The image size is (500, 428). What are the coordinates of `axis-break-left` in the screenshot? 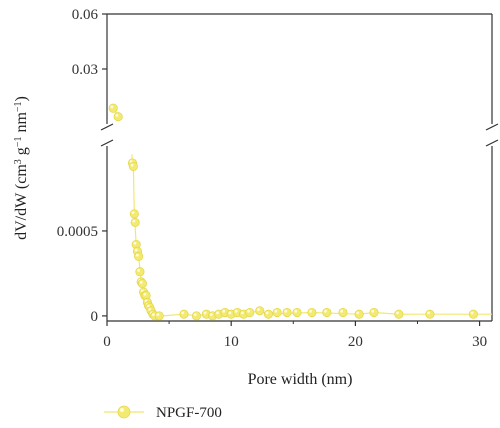 It's located at (107, 135).